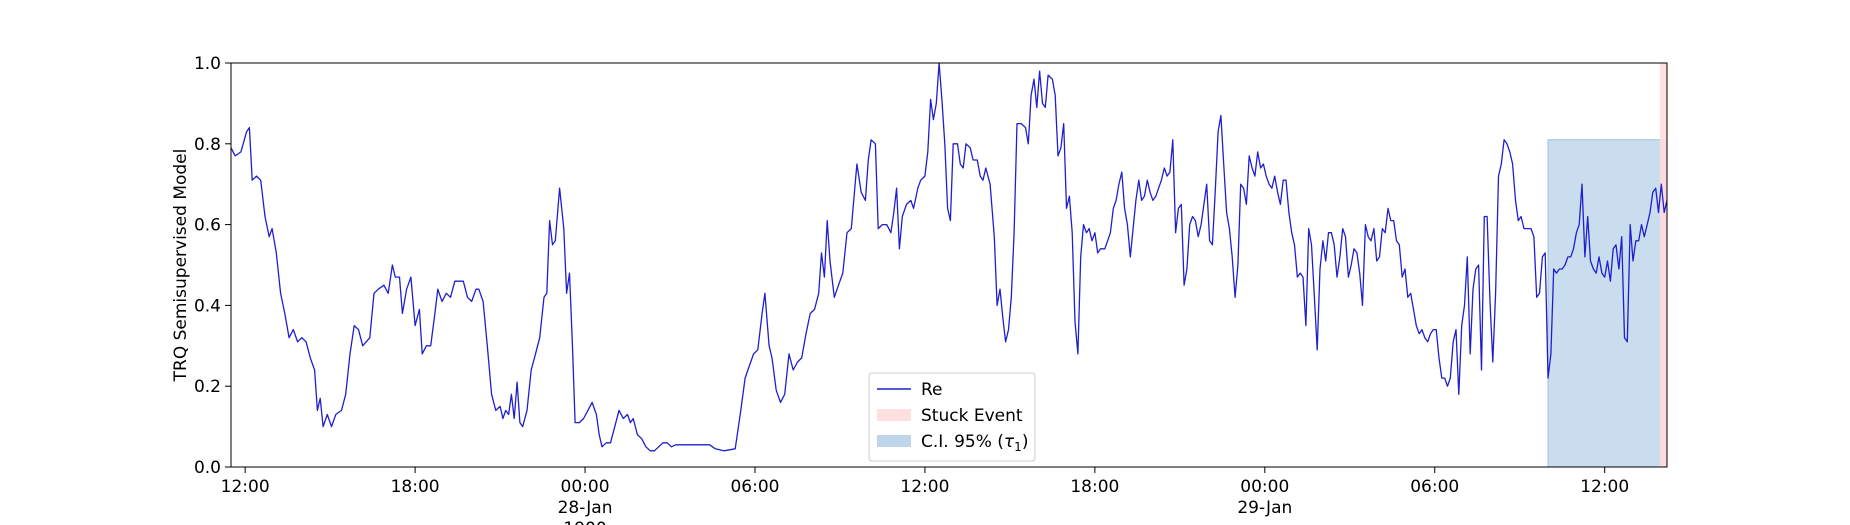 The height and width of the screenshot is (525, 1850). What do you see at coordinates (1264, 508) in the screenshot?
I see `x-tick-label: 29-Jan` at bounding box center [1264, 508].